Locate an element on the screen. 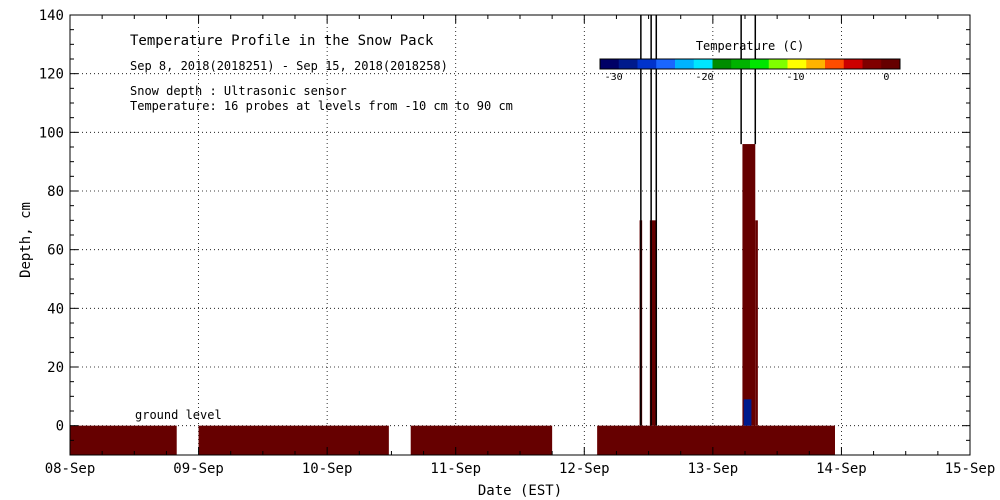 This screenshot has height=500, width=1000. y-tick-label: 0 is located at coordinates (60, 427).